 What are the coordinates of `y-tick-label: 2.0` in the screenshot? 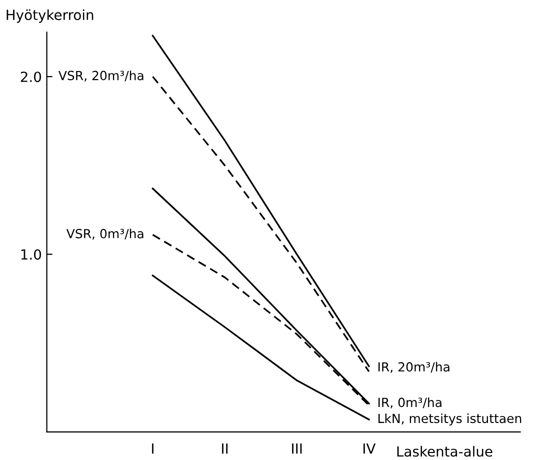 It's located at (31, 77).